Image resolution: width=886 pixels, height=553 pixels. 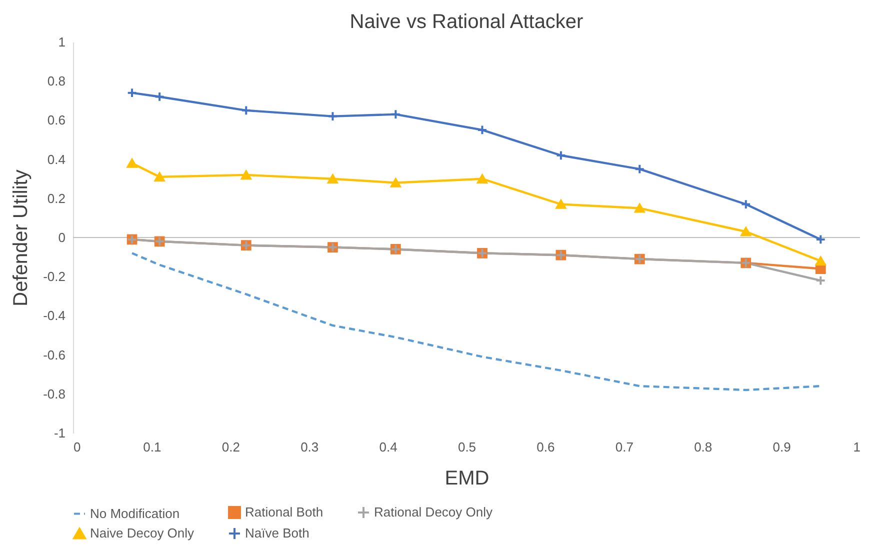 I want to click on y-axis-title: Defender Utility, so click(x=21, y=238).